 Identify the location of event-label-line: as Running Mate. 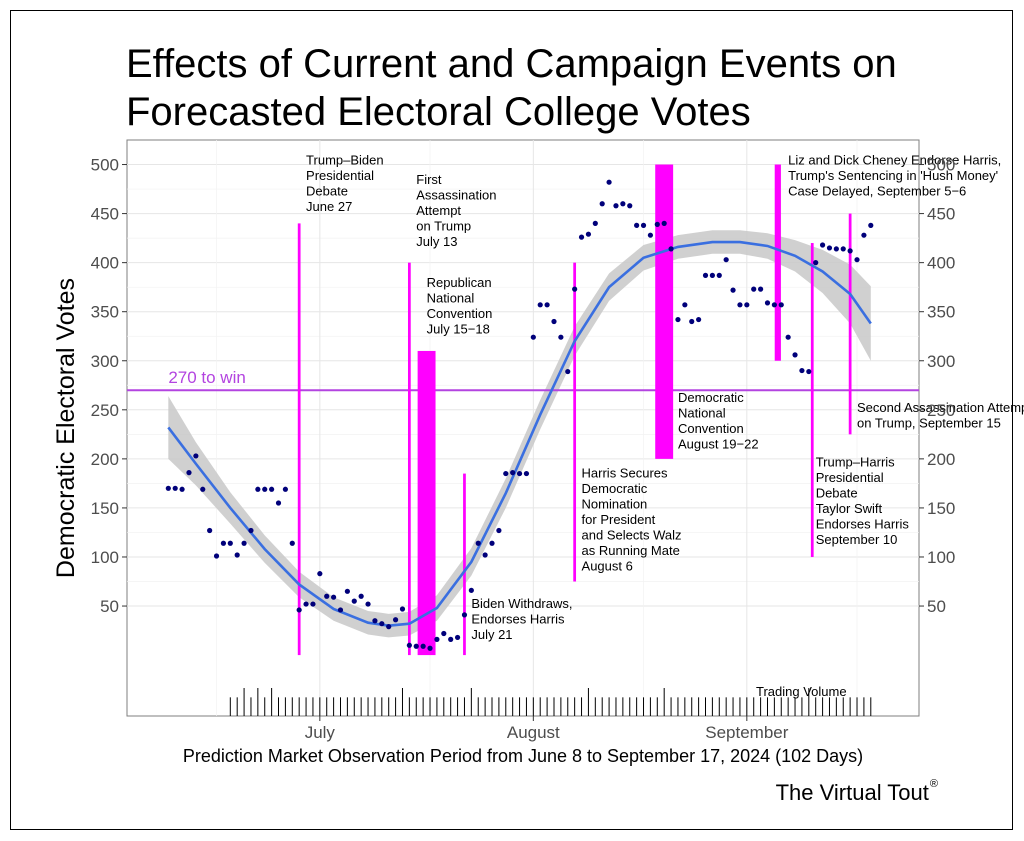
(631, 550).